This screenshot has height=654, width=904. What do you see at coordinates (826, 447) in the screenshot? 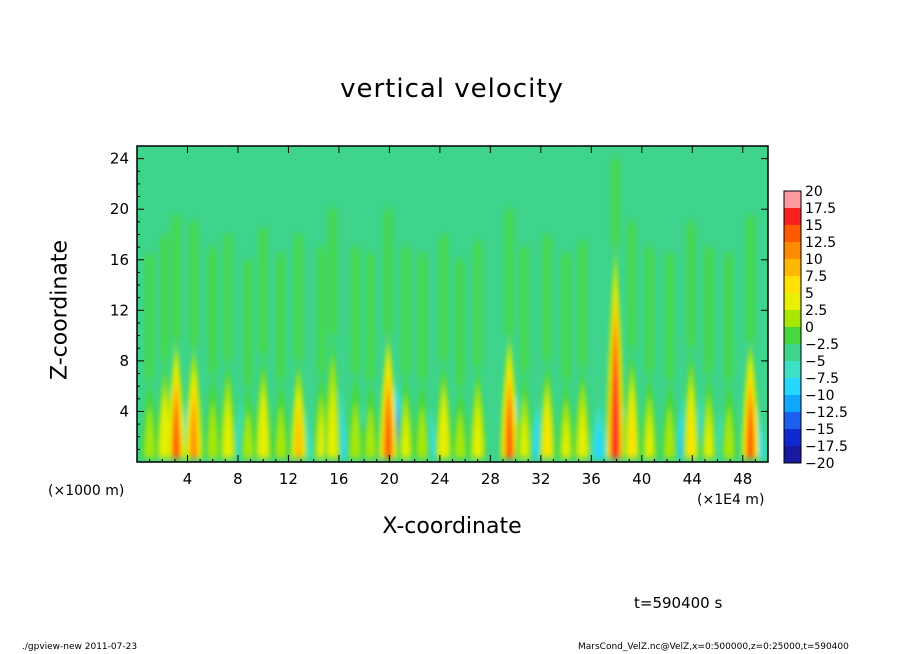
I see `colorbar-label: −17.5` at bounding box center [826, 447].